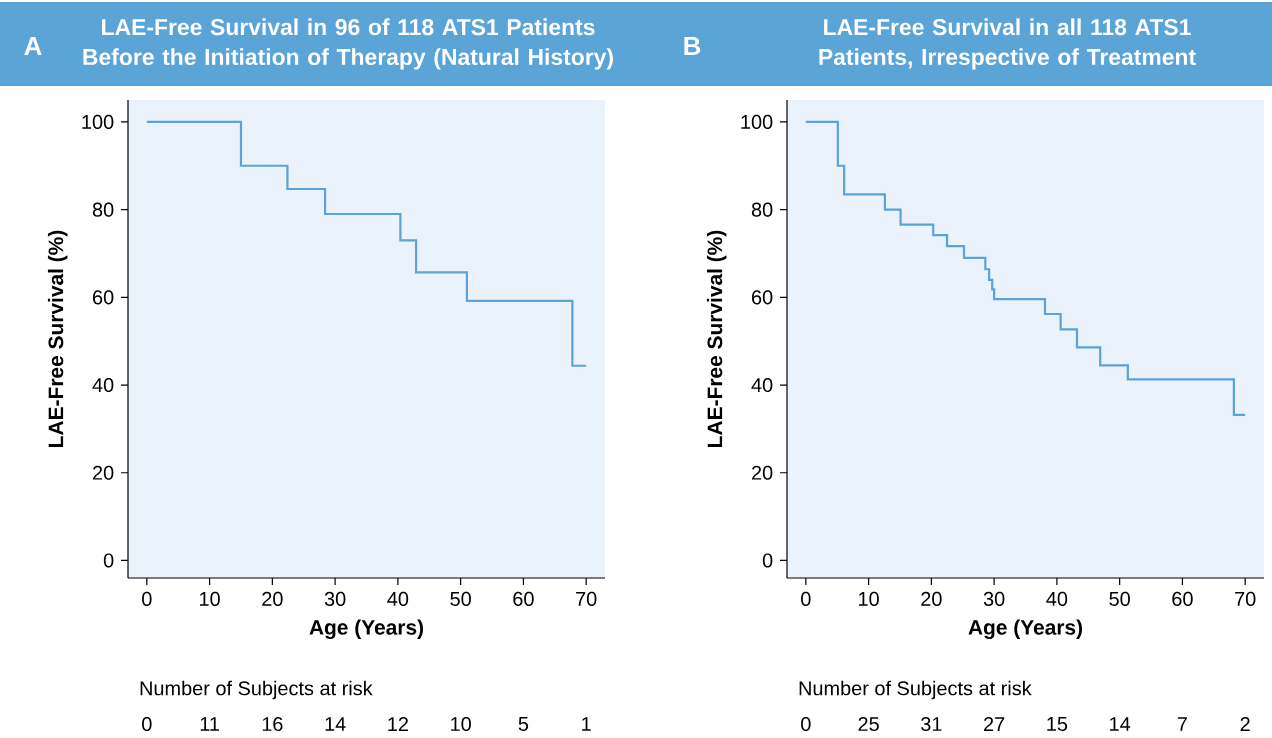  Describe the element at coordinates (586, 724) in the screenshot. I see `text: 1` at that location.